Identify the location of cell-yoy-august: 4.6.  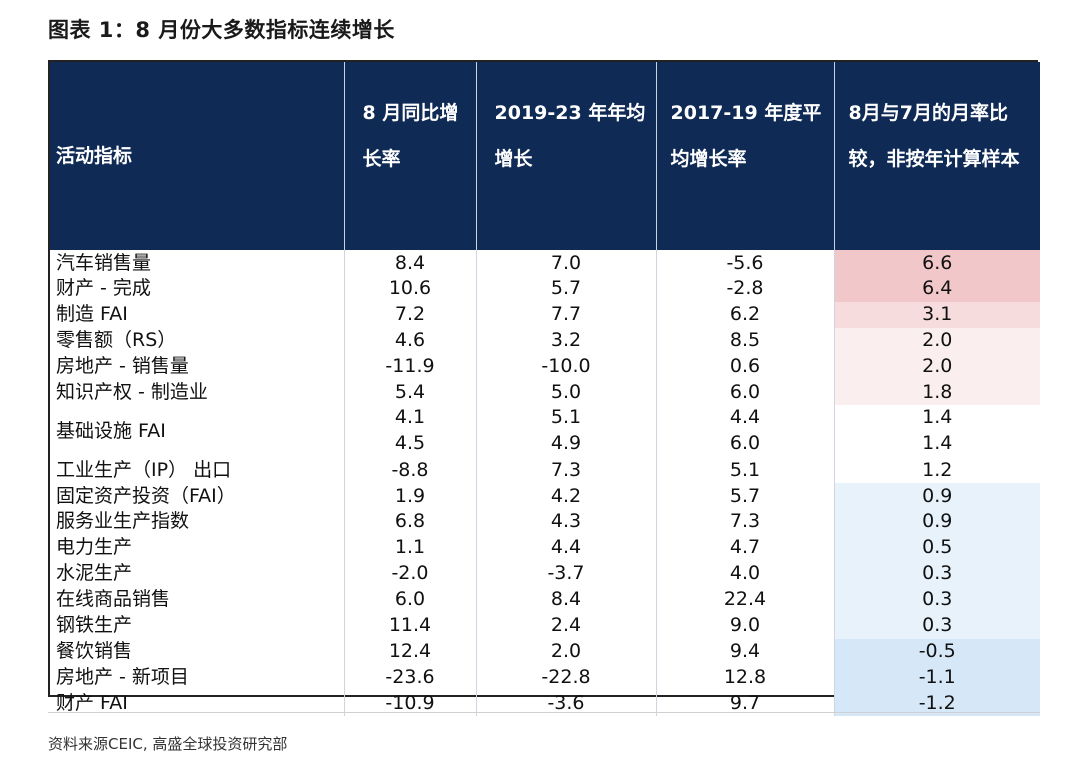
(410, 340).